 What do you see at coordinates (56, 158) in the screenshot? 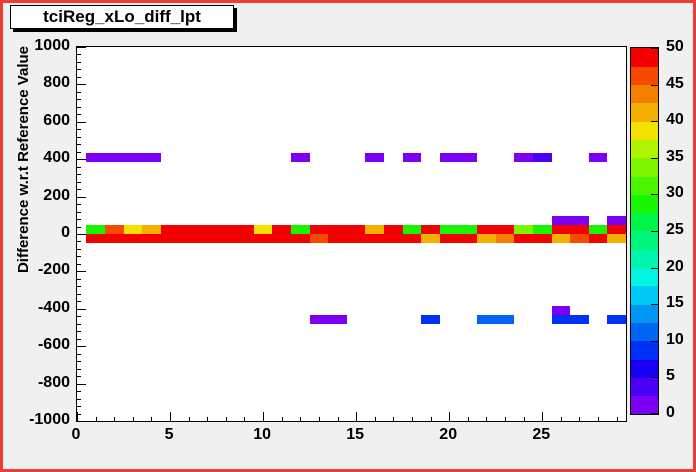
I see `y-axis-tick-label: 400` at bounding box center [56, 158].